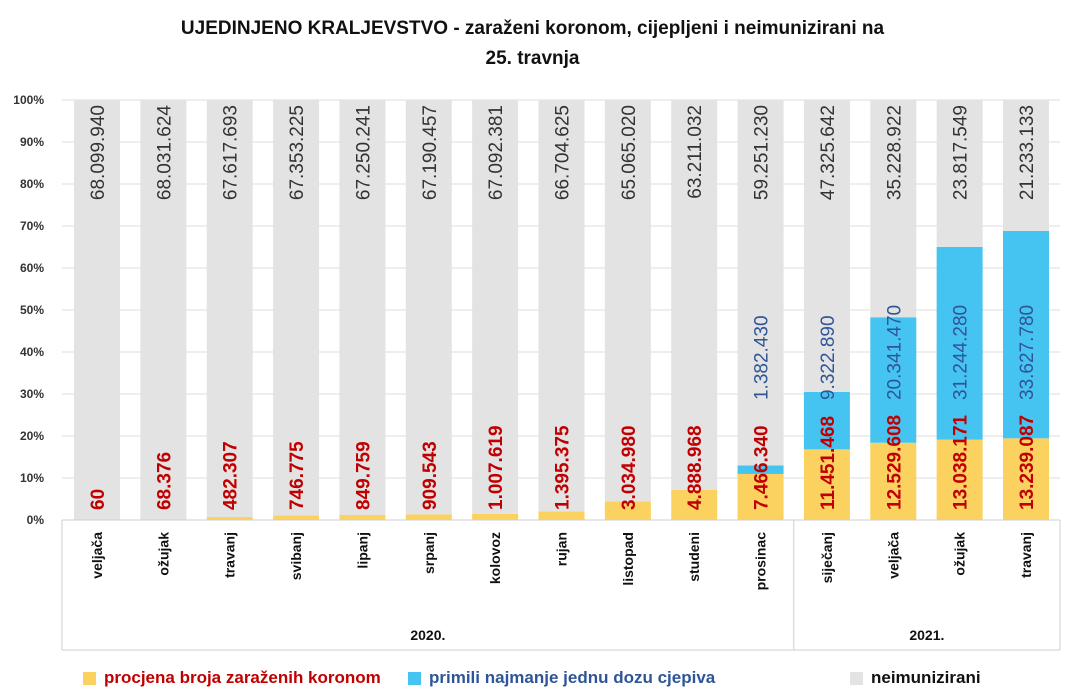 Image resolution: width=1065 pixels, height=700 pixels. Describe the element at coordinates (828, 463) in the screenshot. I see `data-label-infected: 11.451.468` at that location.